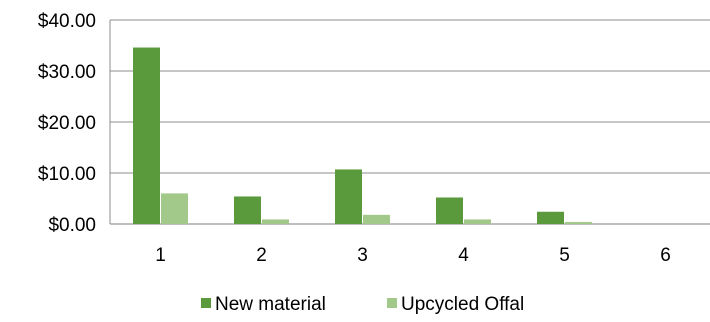 Image resolution: width=710 pixels, height=322 pixels. I want to click on legend: New material Upcycled Offal, so click(362, 304).